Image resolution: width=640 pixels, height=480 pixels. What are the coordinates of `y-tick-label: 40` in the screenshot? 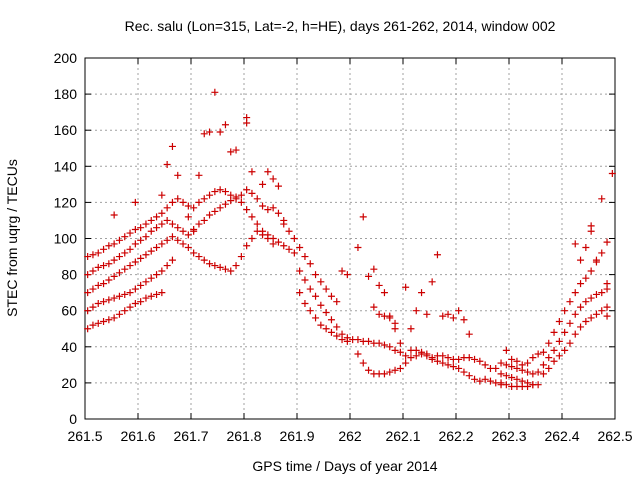 It's located at (69, 347).